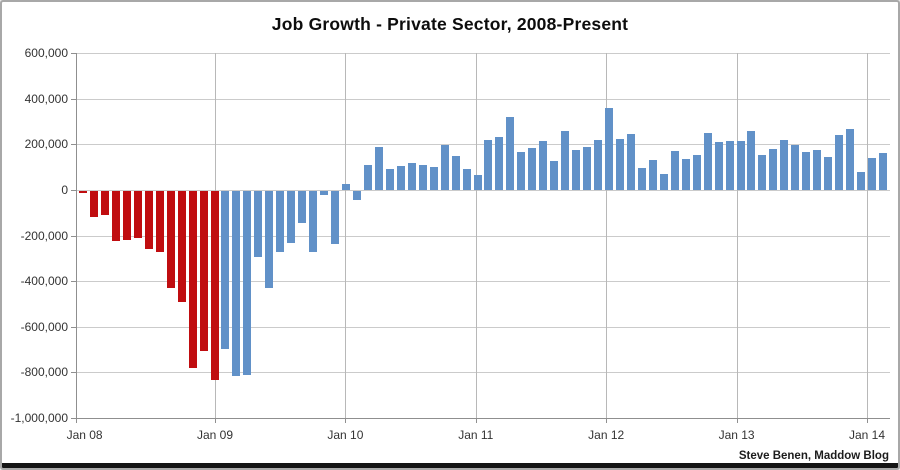 The image size is (900, 470). I want to click on y-axis-label: 600,000, so click(46, 53).